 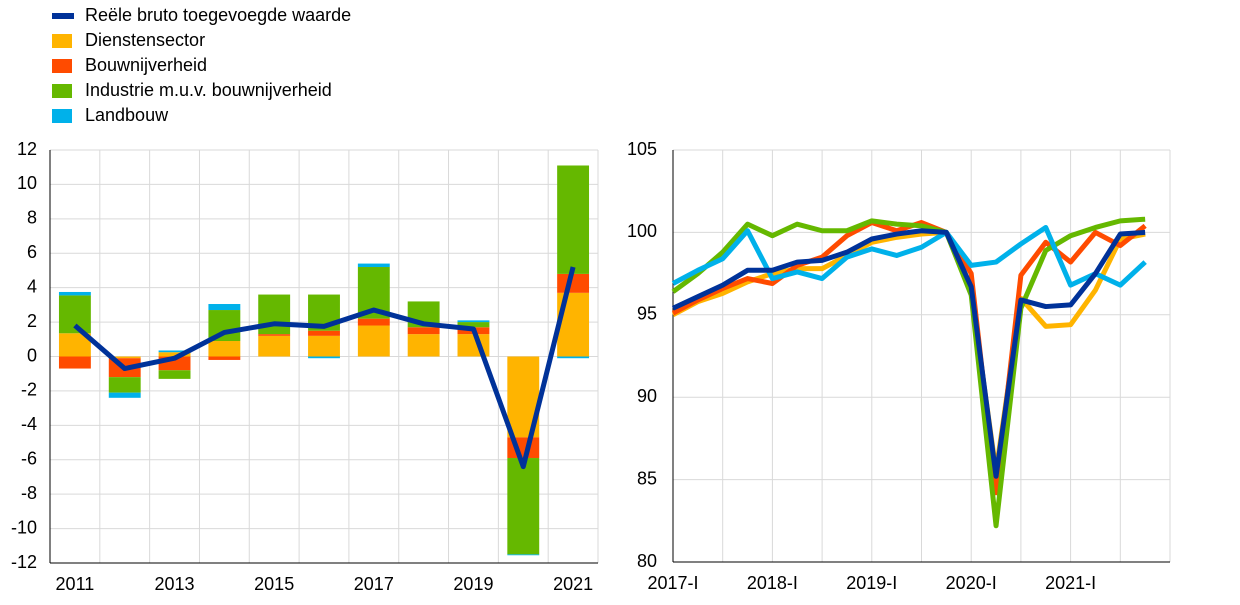 I want to click on y-tick-label: 95, so click(x=647, y=314).